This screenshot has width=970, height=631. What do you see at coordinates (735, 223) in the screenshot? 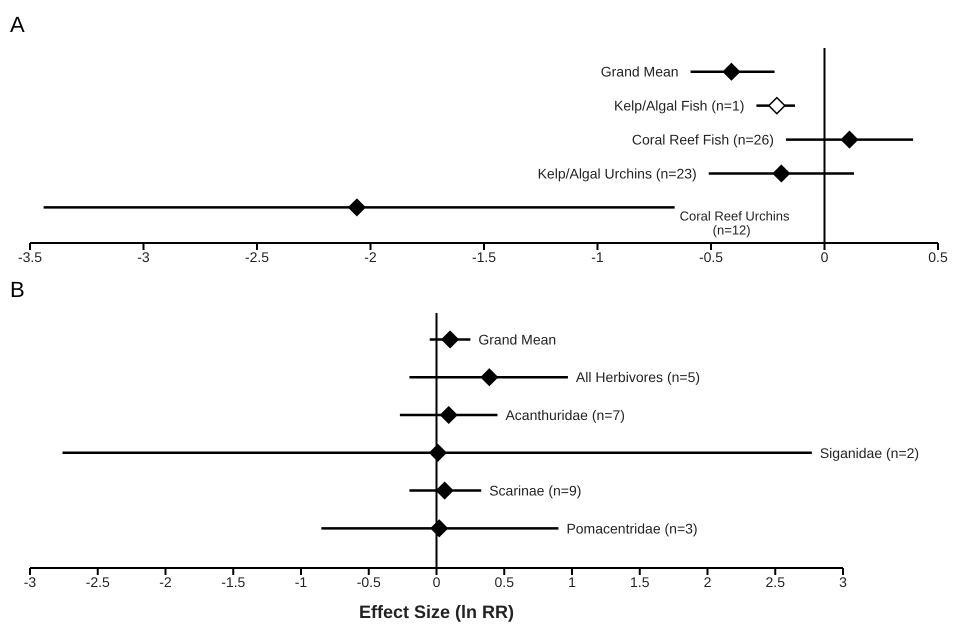
I see `y-tick-label: Coral Reef Urchins (n=12)` at bounding box center [735, 223].